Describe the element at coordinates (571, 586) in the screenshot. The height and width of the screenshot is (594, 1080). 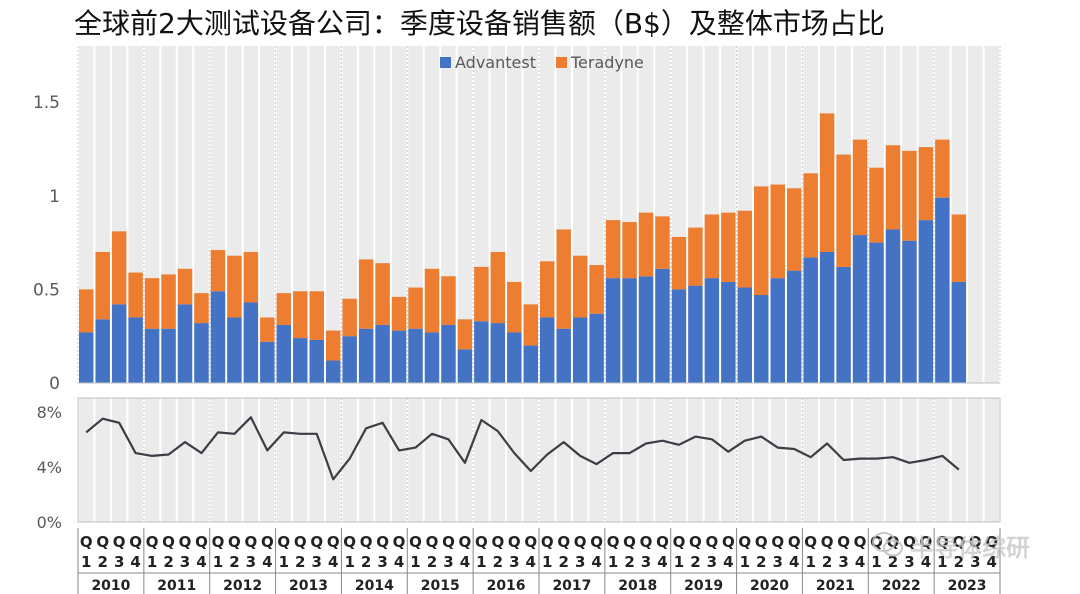
I see `x-tick-year: 2017` at that location.